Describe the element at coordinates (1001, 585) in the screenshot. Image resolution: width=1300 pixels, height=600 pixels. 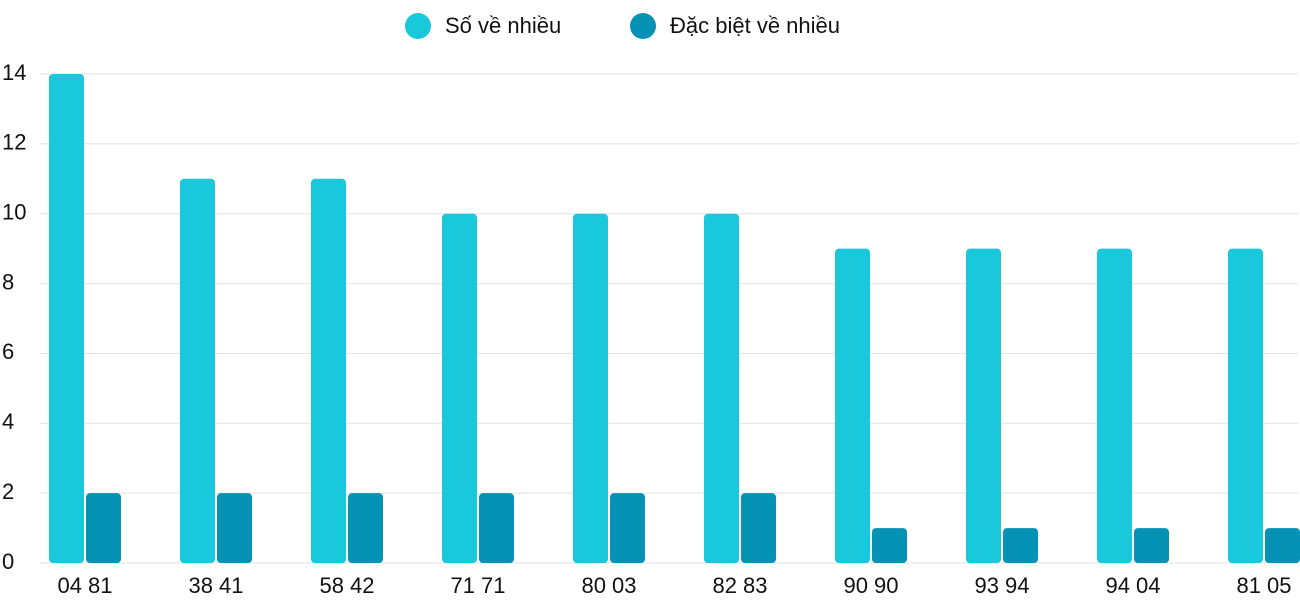
I see `x-tick-label: 93 94` at that location.